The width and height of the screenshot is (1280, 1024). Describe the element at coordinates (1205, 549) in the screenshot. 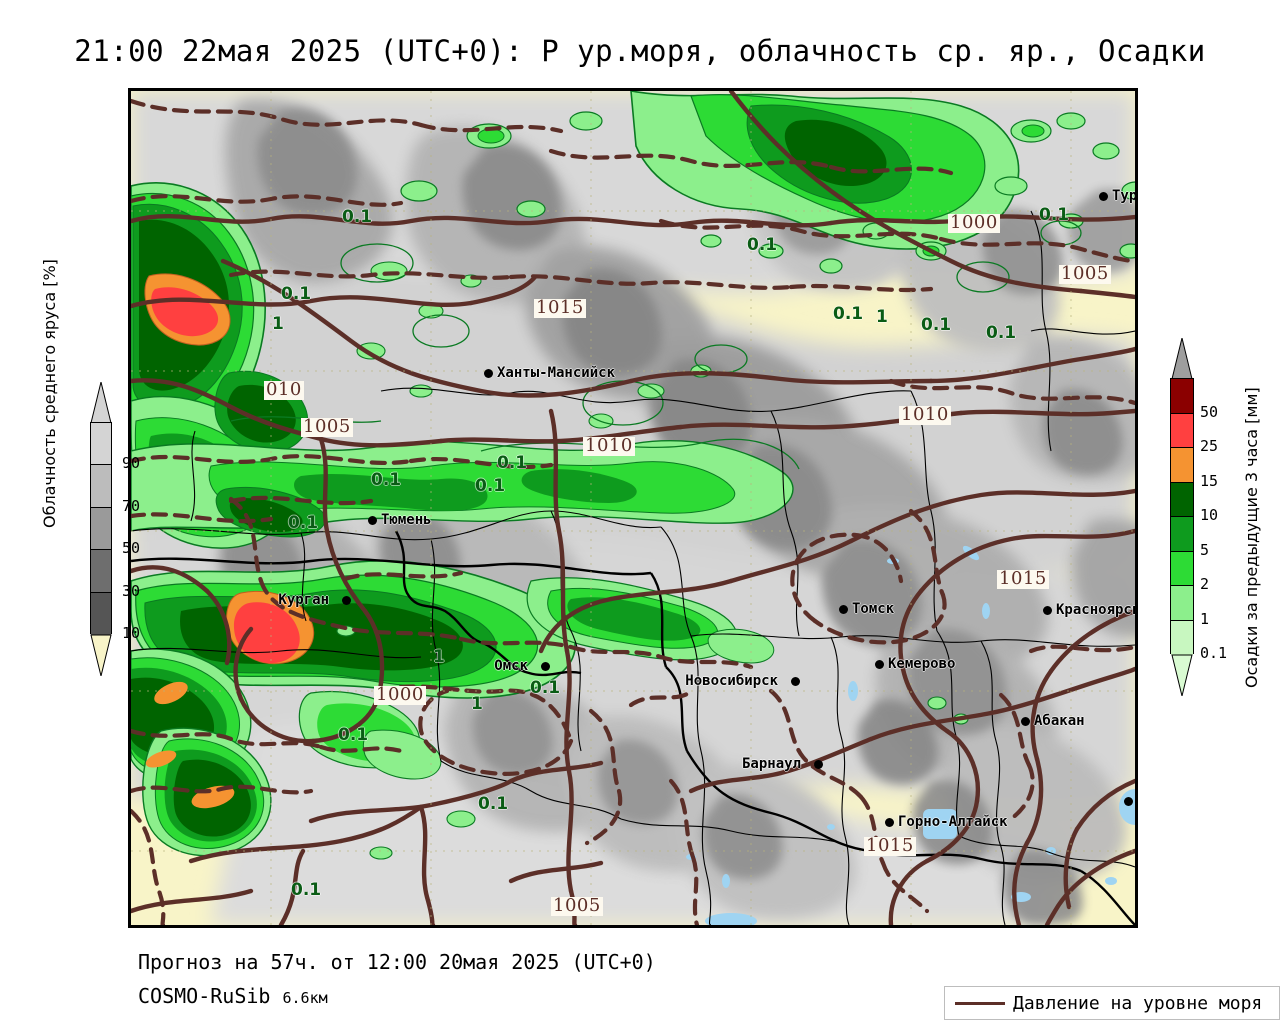

I see `precip-colorbar-tick: 5` at that location.